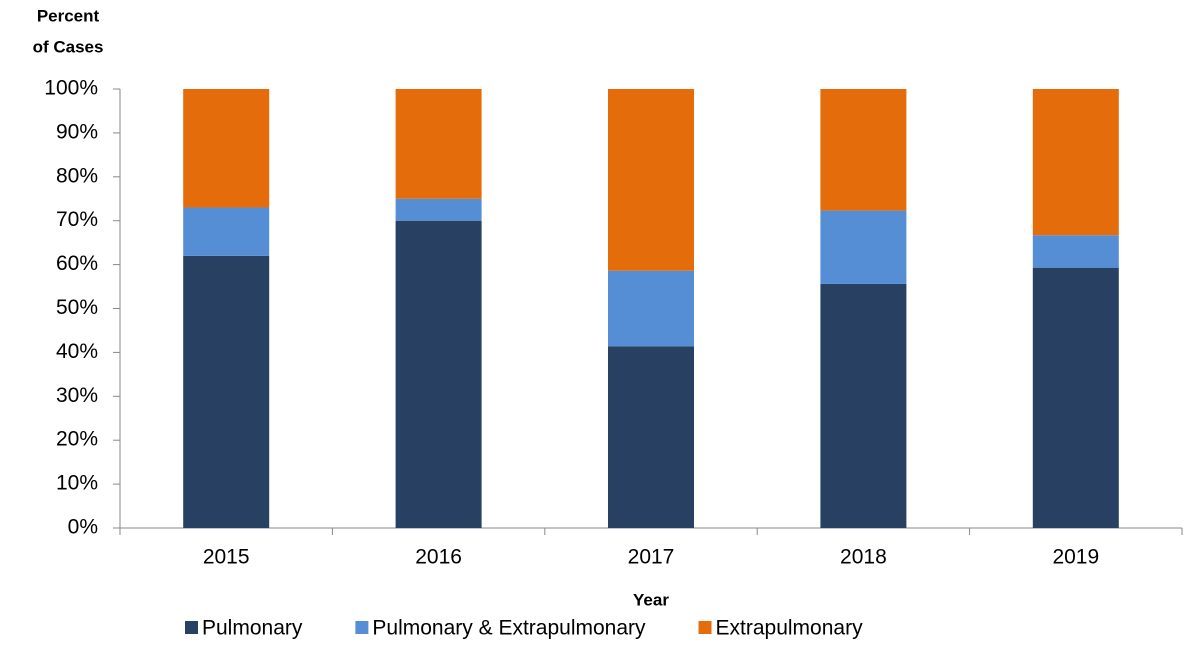 The width and height of the screenshot is (1195, 645). I want to click on legend-label: Pulmonary, so click(252, 628).